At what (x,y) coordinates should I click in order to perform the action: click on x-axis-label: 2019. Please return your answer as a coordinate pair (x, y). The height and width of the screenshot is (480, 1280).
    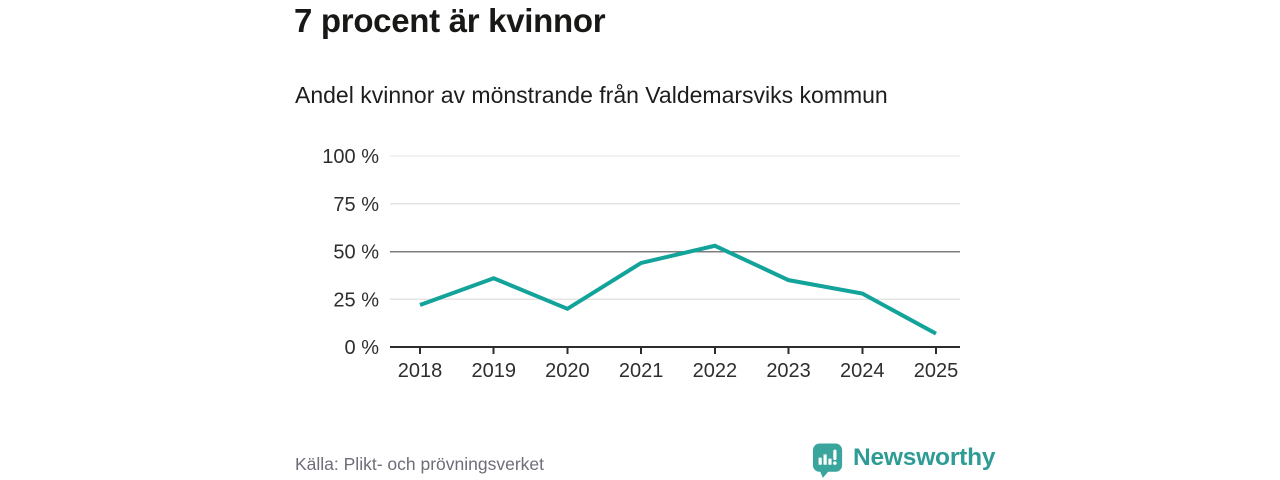
    Looking at the image, I should click on (493, 371).